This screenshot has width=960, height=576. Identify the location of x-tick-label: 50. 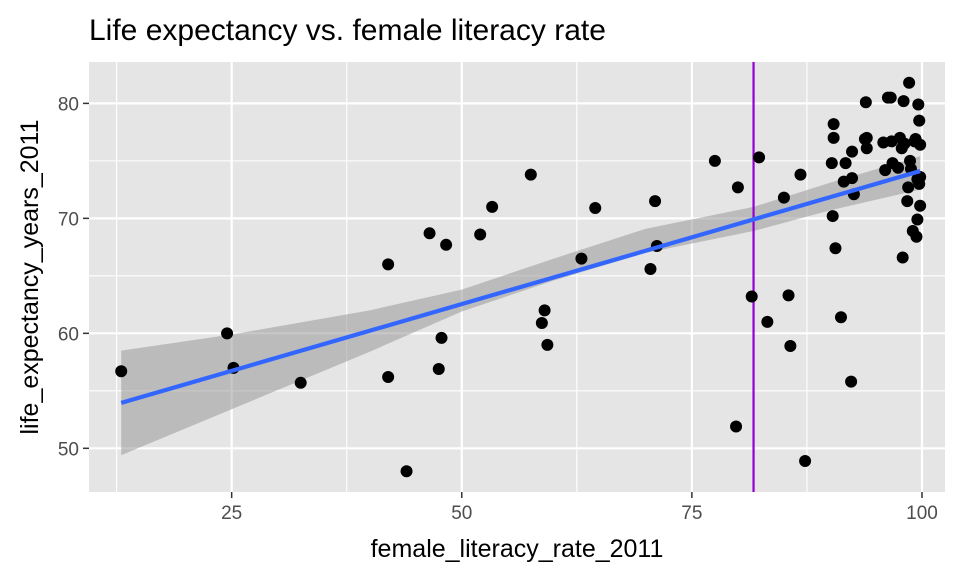
(461, 513).